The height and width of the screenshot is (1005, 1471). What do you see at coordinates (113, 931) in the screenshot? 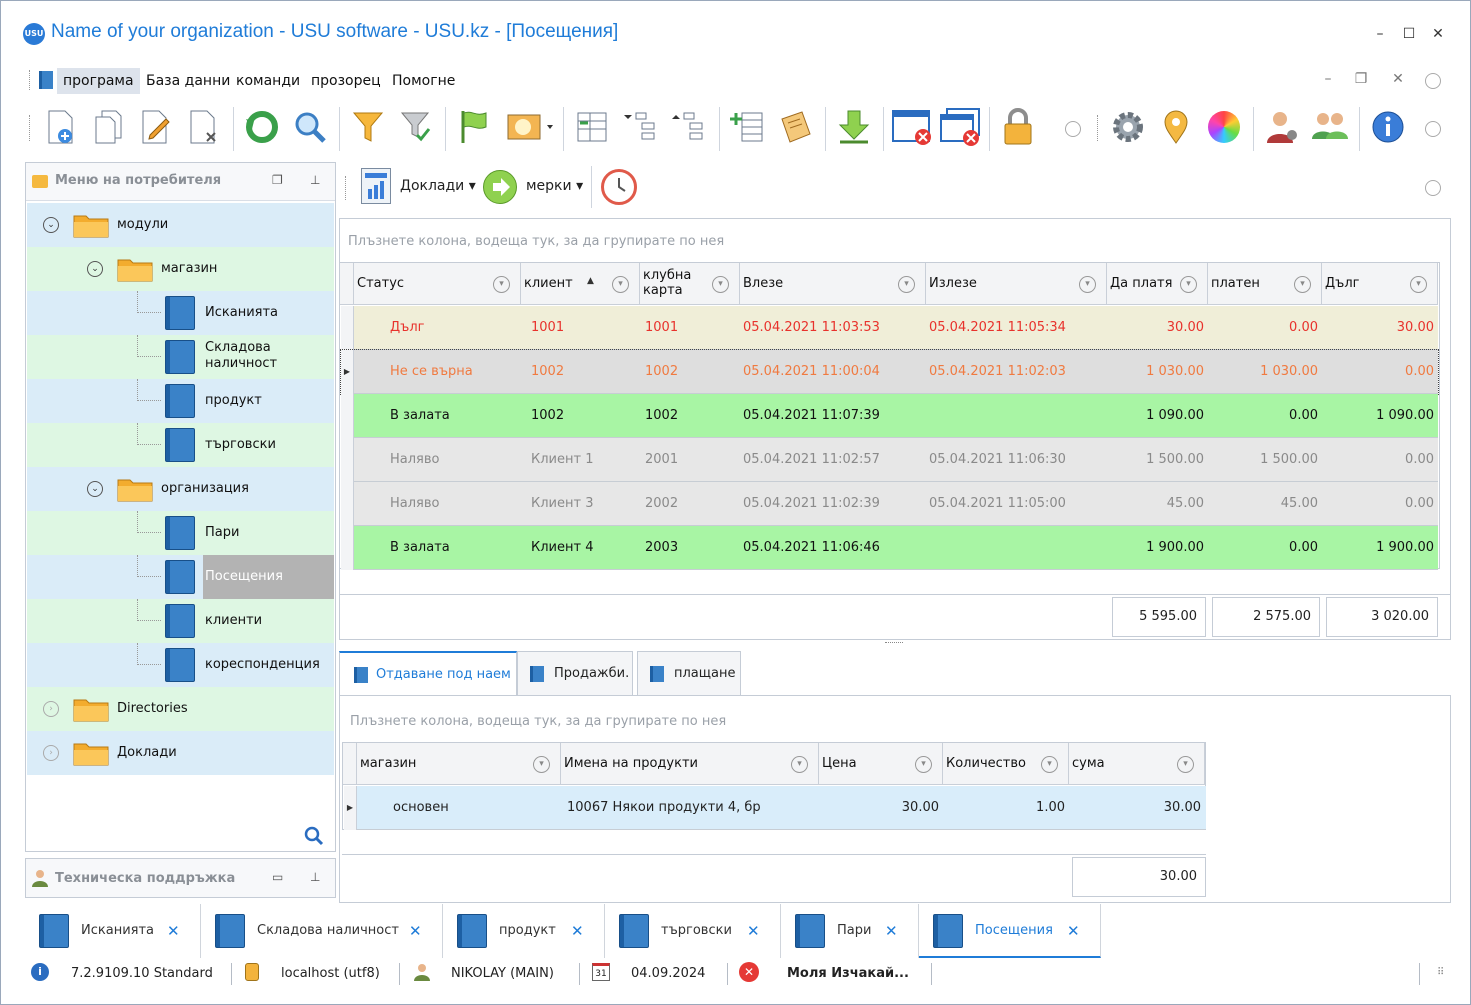
I see `doc-tab-0: Исканията ✕` at bounding box center [113, 931].